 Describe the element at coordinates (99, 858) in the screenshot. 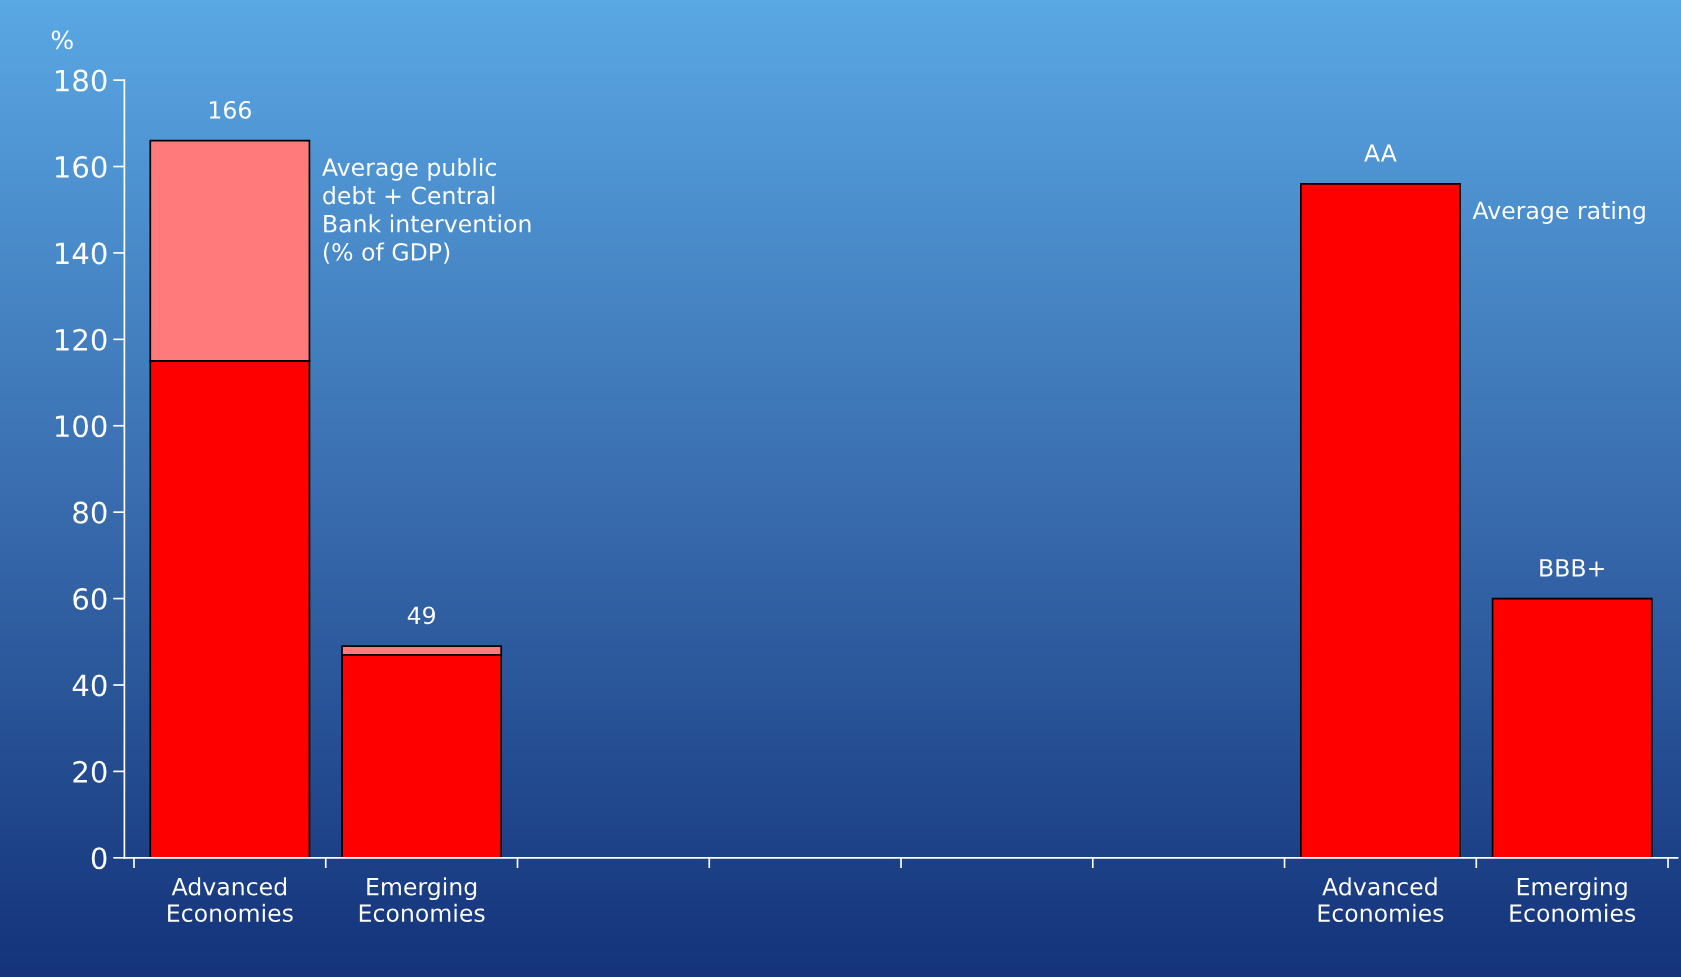

I see `y-tick-label: 0` at that location.